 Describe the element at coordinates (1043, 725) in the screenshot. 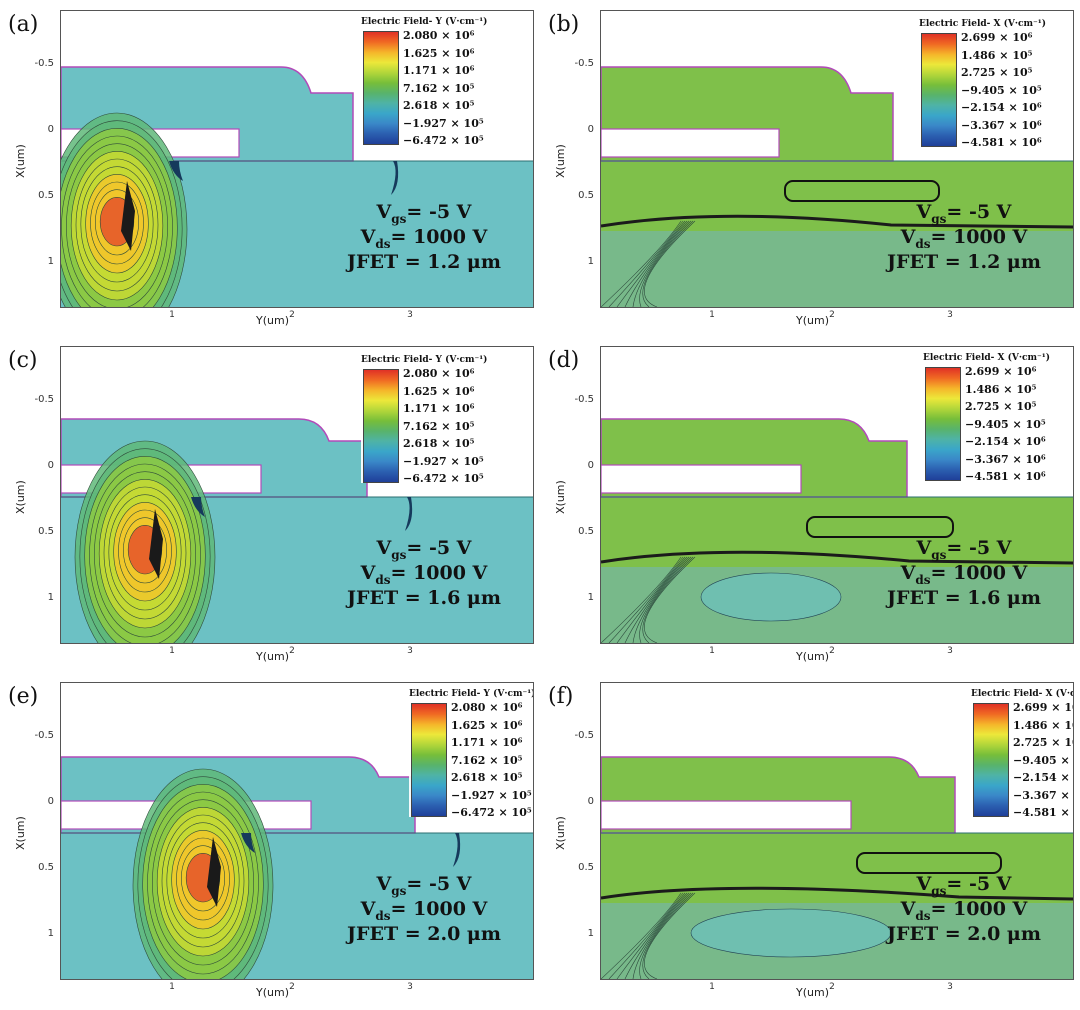

I see `colorbar-value: 1.486 × 10⁵` at that location.